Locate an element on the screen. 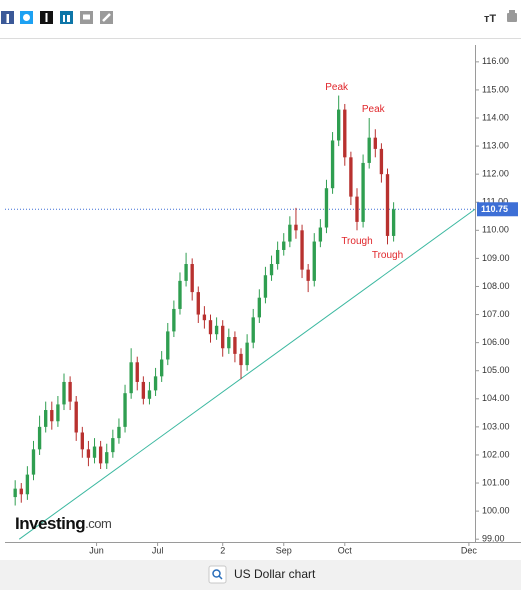  y-tick-label: 111.00 is located at coordinates (495, 202).